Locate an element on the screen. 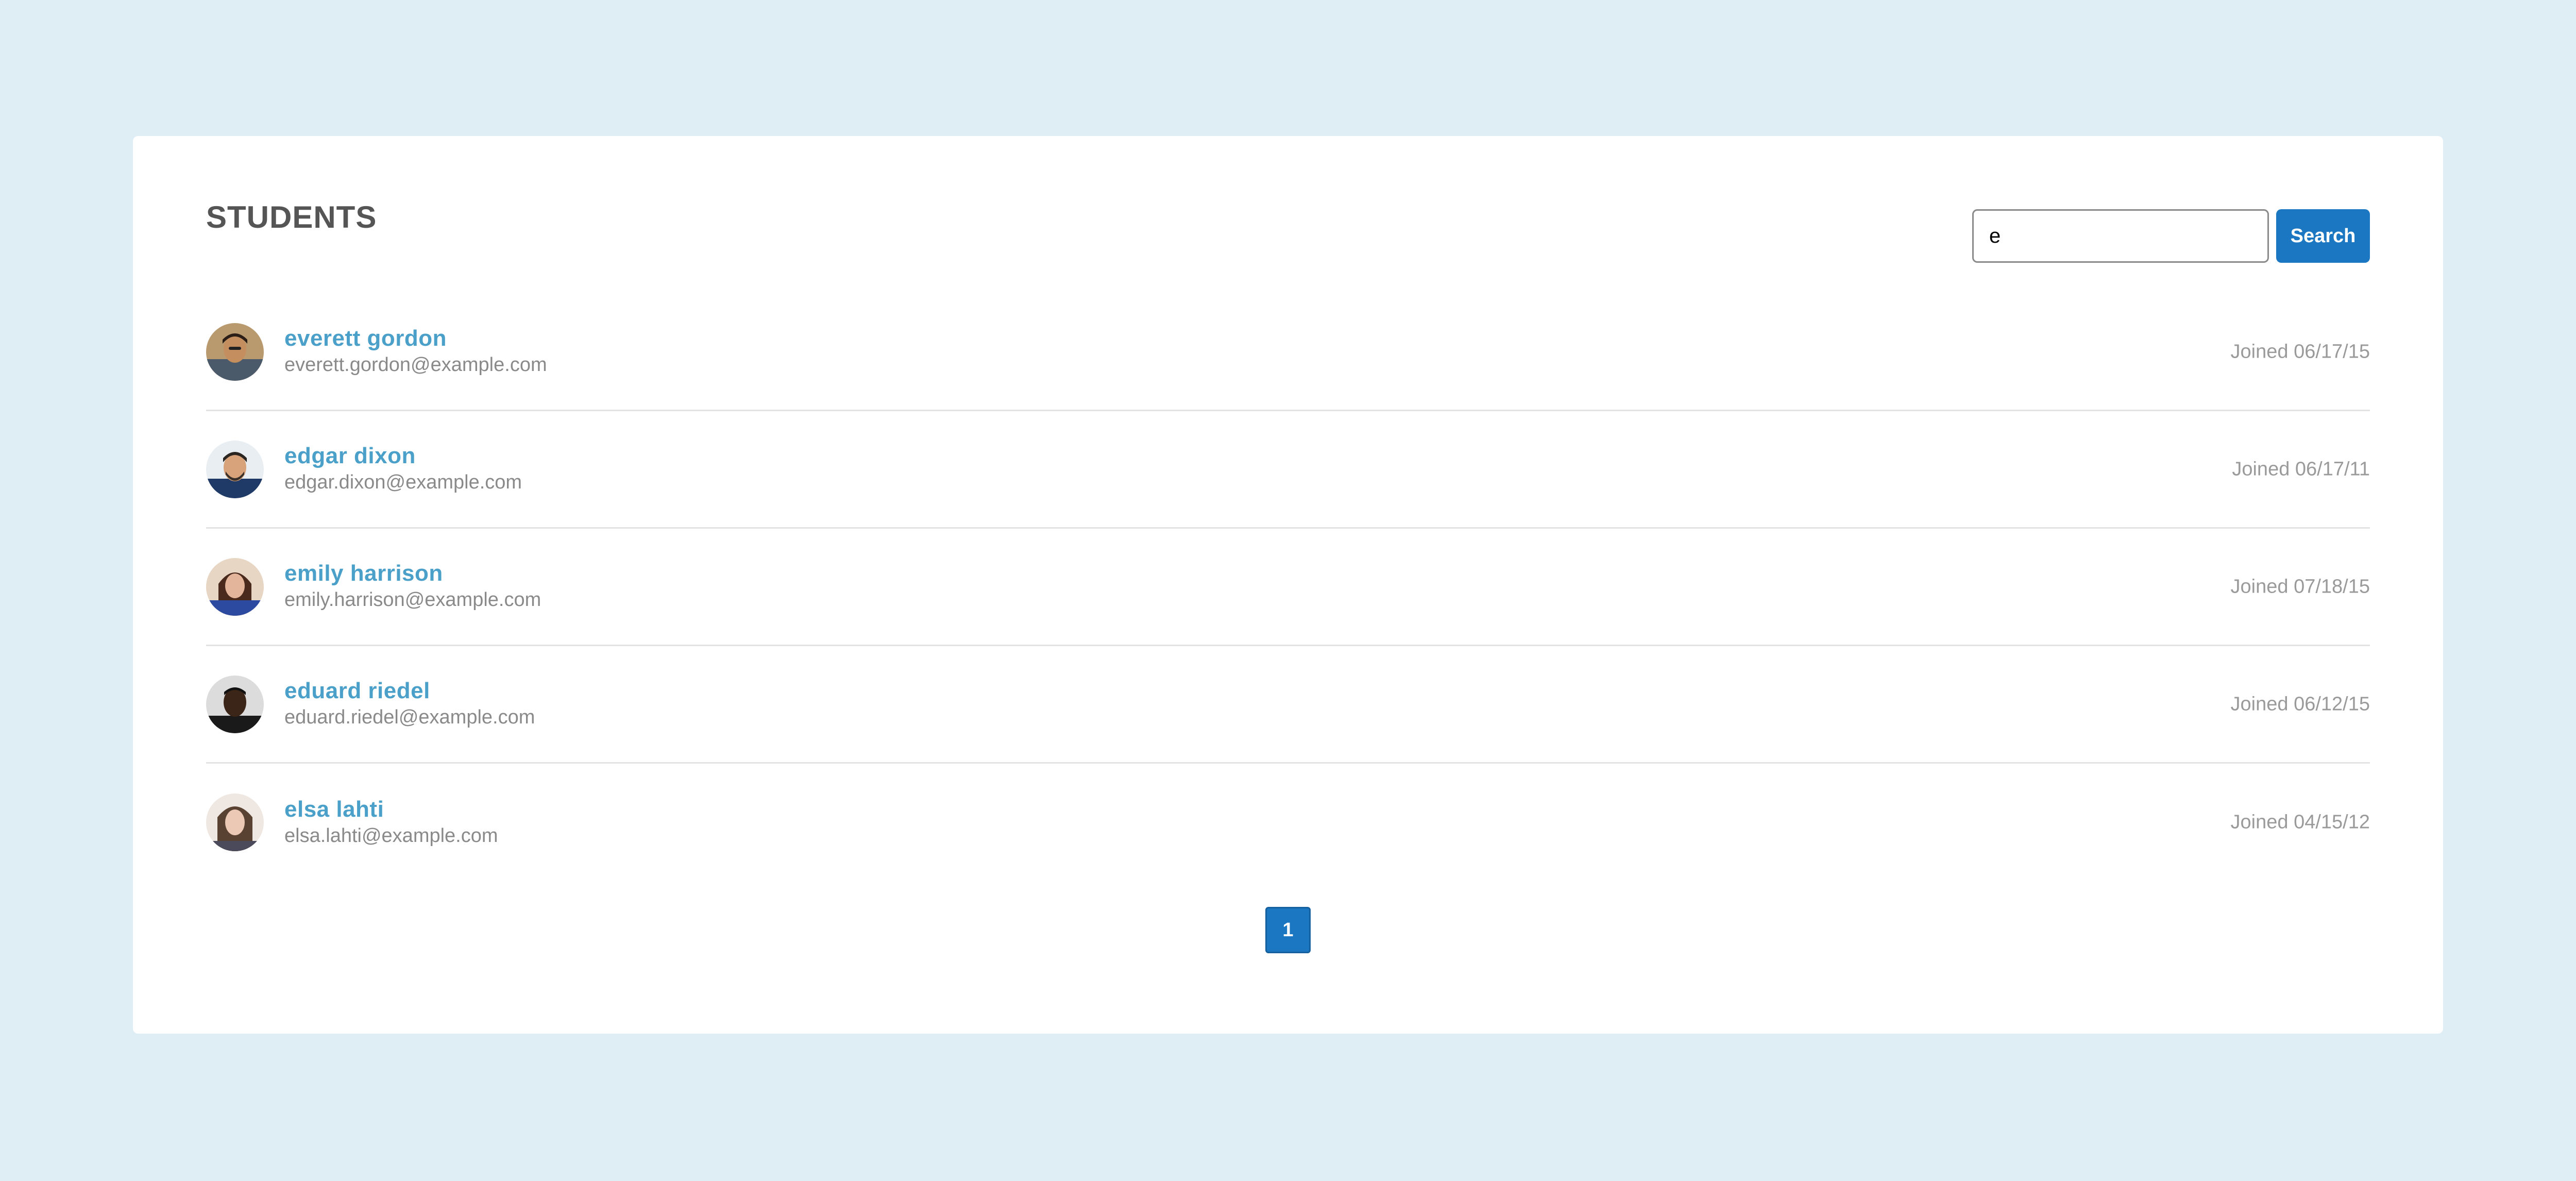 The width and height of the screenshot is (2576, 1181). student-info: eduard riedel eduard.riedel@example.com is located at coordinates (409, 704).